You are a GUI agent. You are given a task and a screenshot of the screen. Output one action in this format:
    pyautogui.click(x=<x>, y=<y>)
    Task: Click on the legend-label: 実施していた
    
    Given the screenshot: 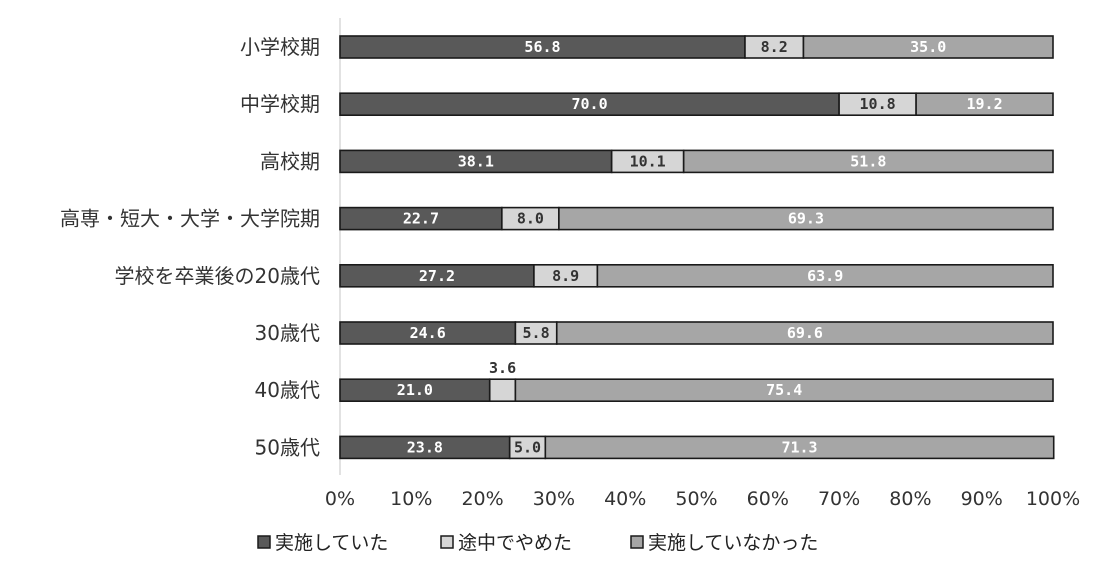 What is the action you would take?
    pyautogui.click(x=331, y=543)
    